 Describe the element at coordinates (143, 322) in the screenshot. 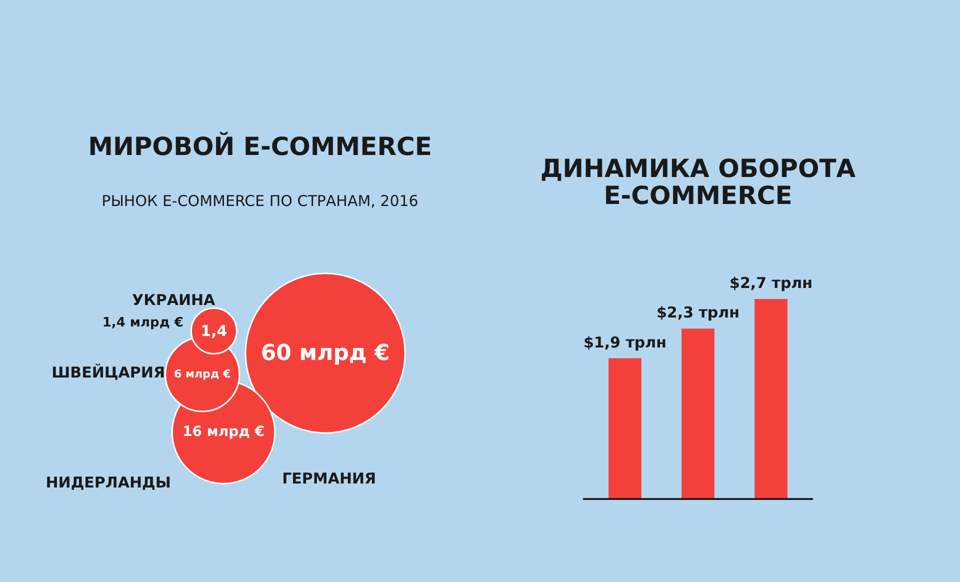

I see `text: 1,4 млрд €` at that location.